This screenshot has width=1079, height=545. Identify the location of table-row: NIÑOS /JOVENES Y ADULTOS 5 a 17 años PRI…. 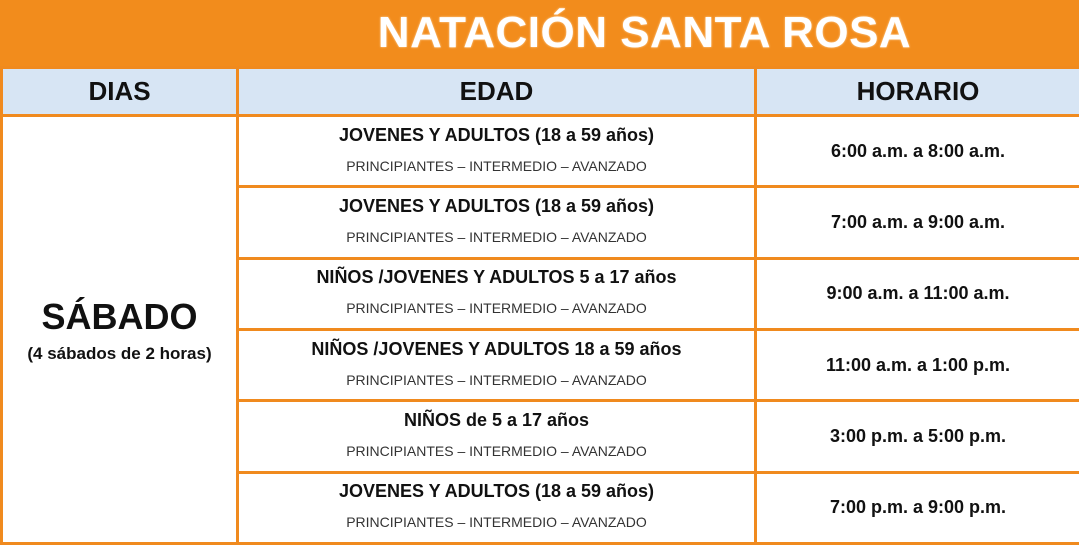
(540, 293).